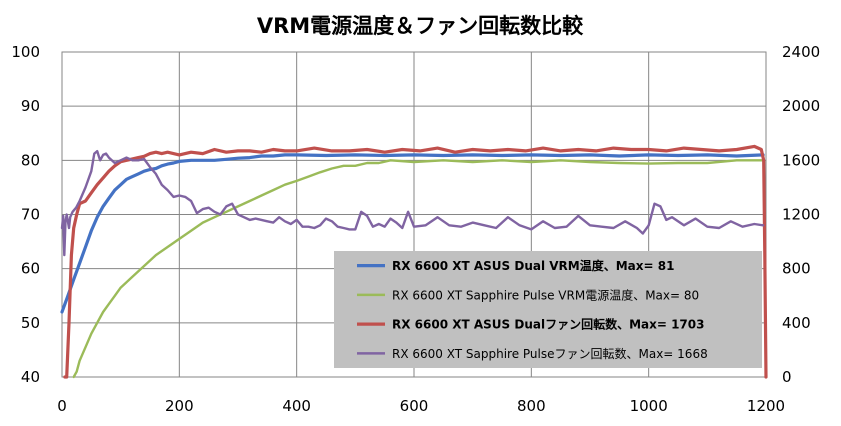 The height and width of the screenshot is (426, 841). What do you see at coordinates (787, 377) in the screenshot?
I see `y-right-tick-label: 0` at bounding box center [787, 377].